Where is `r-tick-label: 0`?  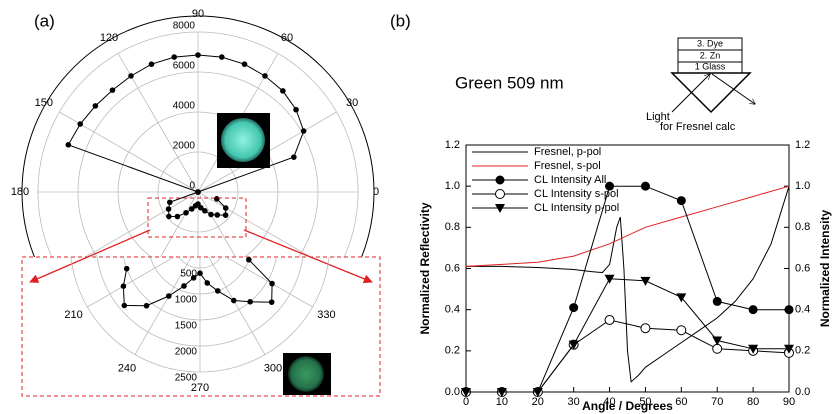
r-tick-label: 0 is located at coordinates (192, 186).